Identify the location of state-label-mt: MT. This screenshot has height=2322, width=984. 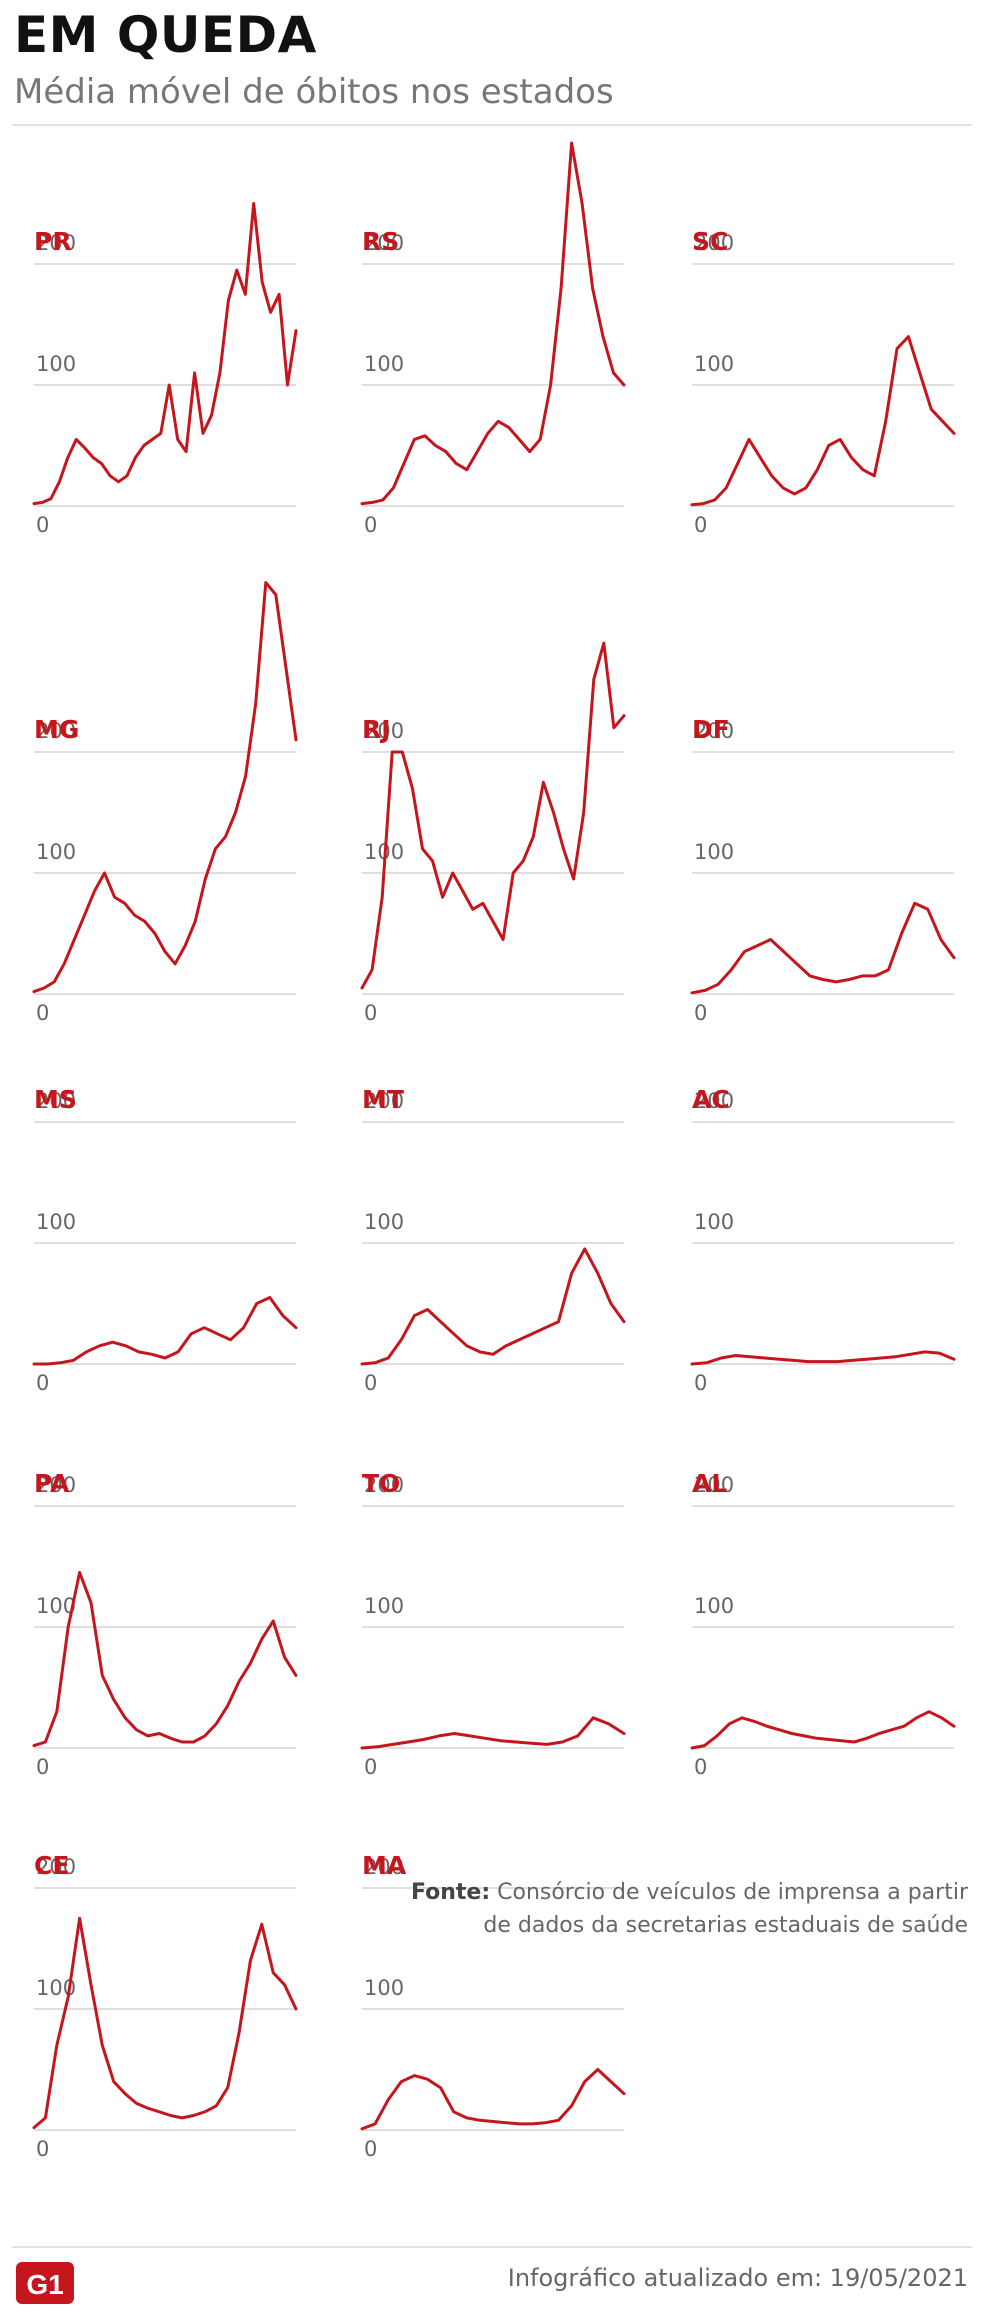
(383, 1099).